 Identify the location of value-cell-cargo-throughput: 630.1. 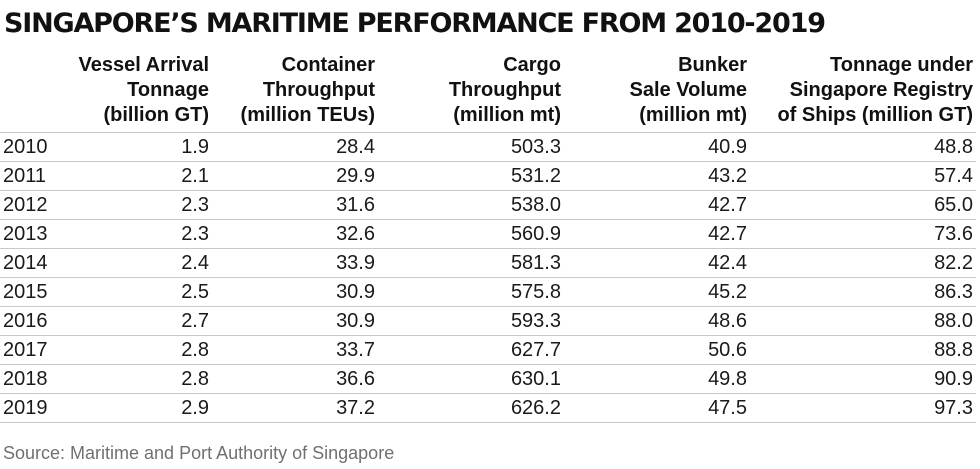
(471, 379).